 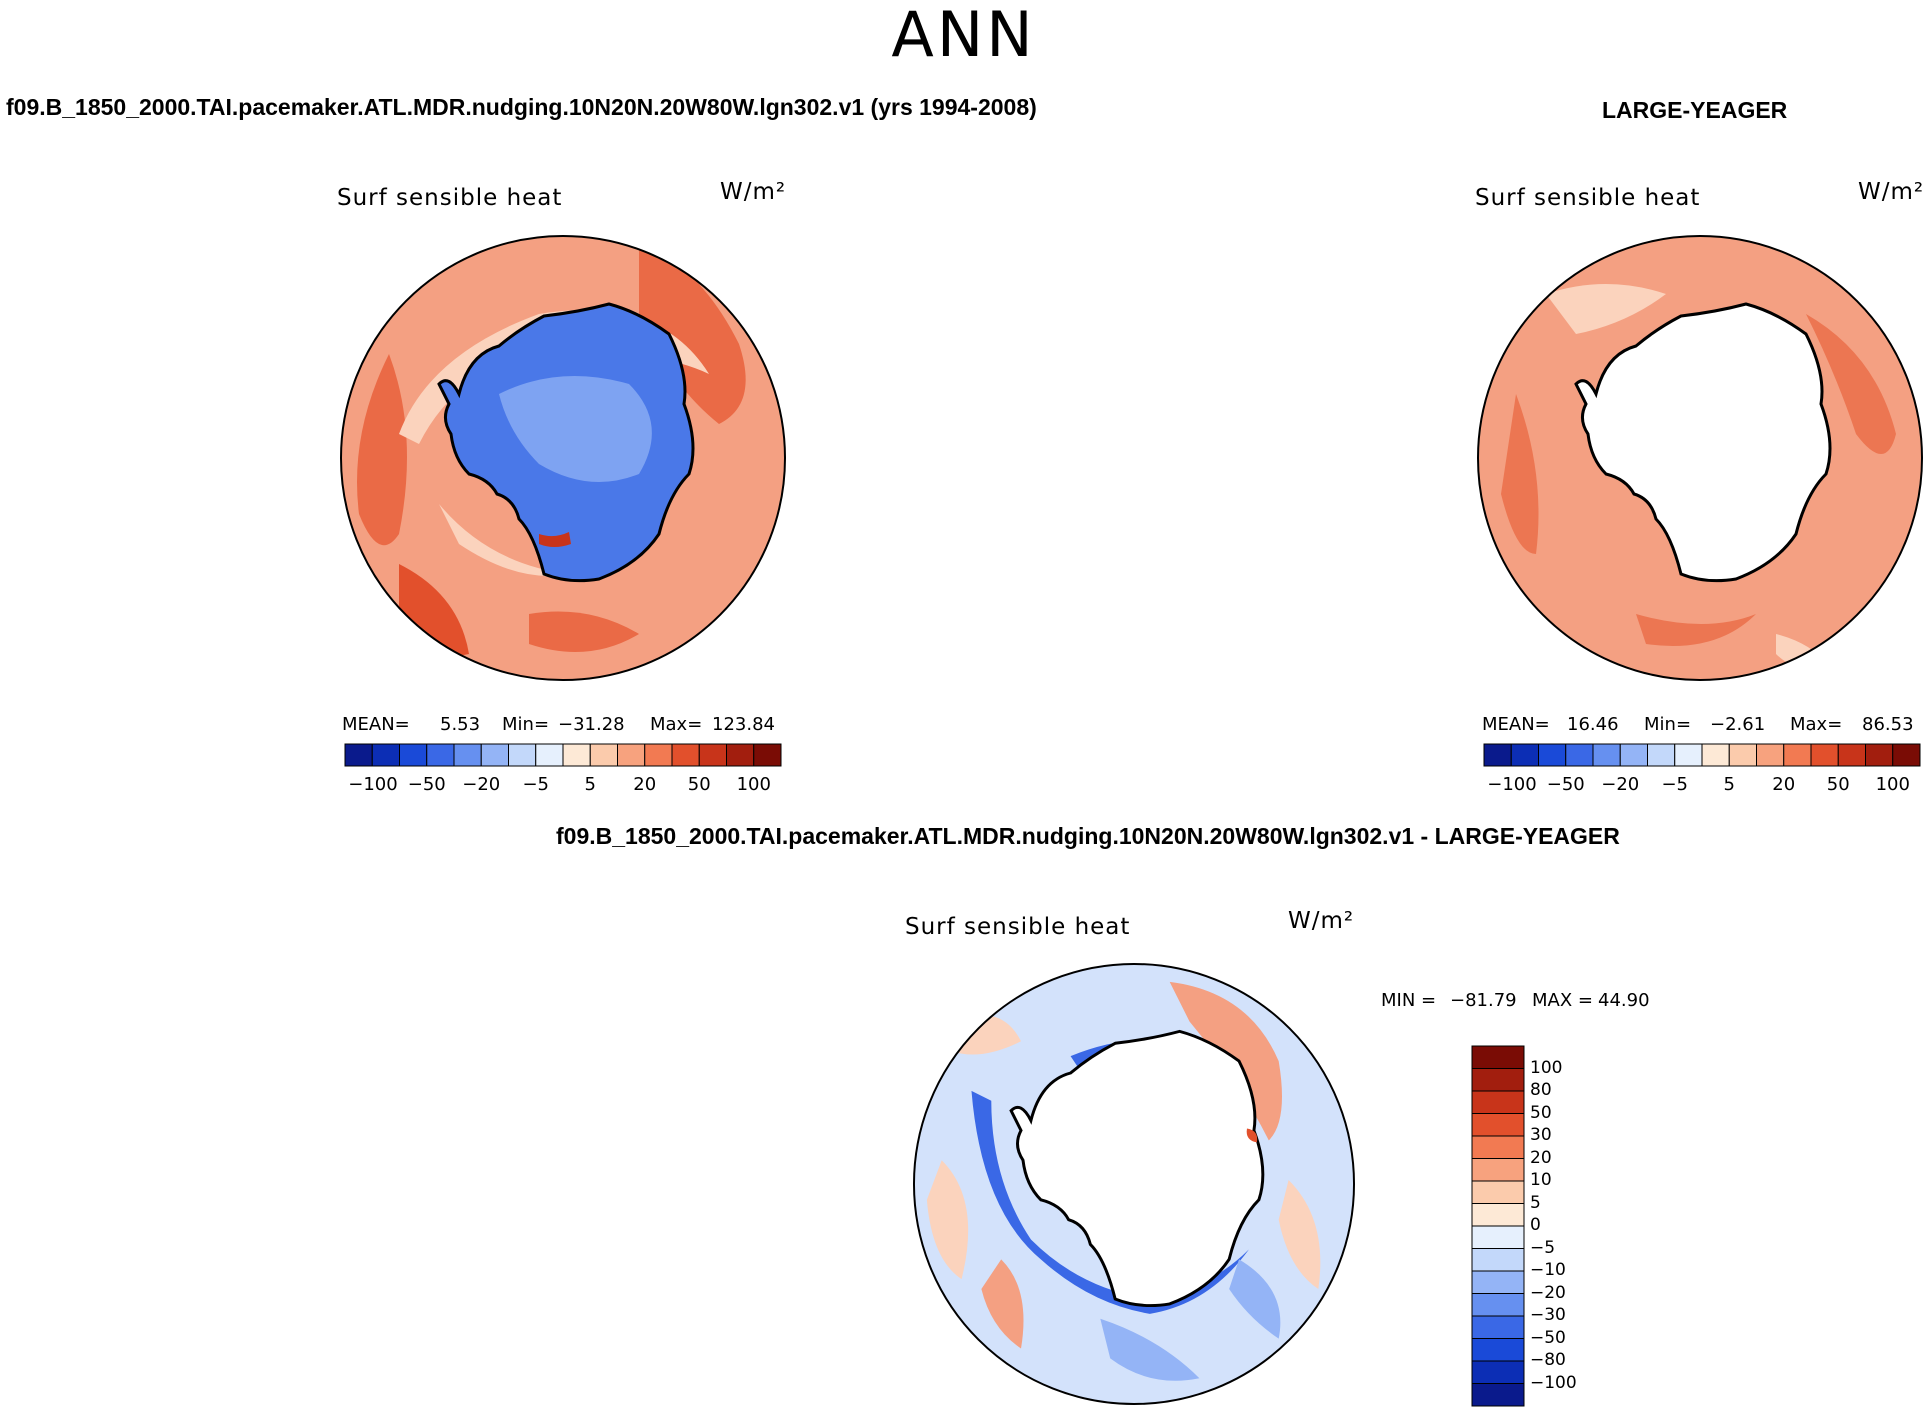 I want to click on diff-map-border, so click(x=1134, y=1184).